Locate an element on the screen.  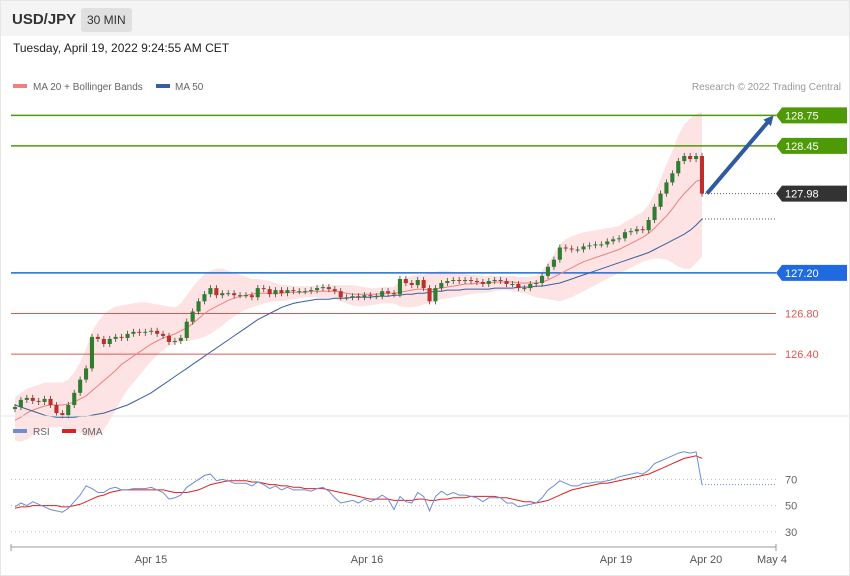
resistance-level-label: 128.45 is located at coordinates (802, 147).